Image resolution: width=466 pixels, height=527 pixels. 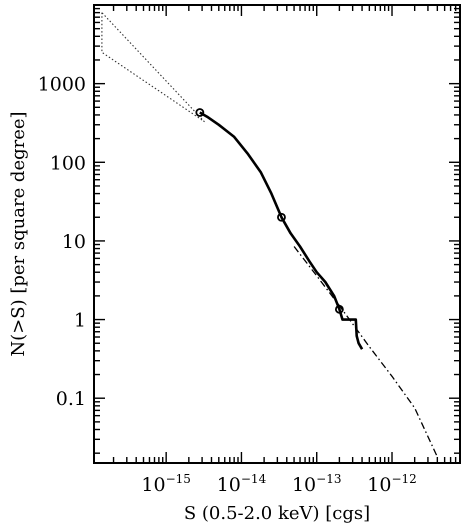 I want to click on y-axis-label: N(>S) [per square degree], so click(x=18, y=233).